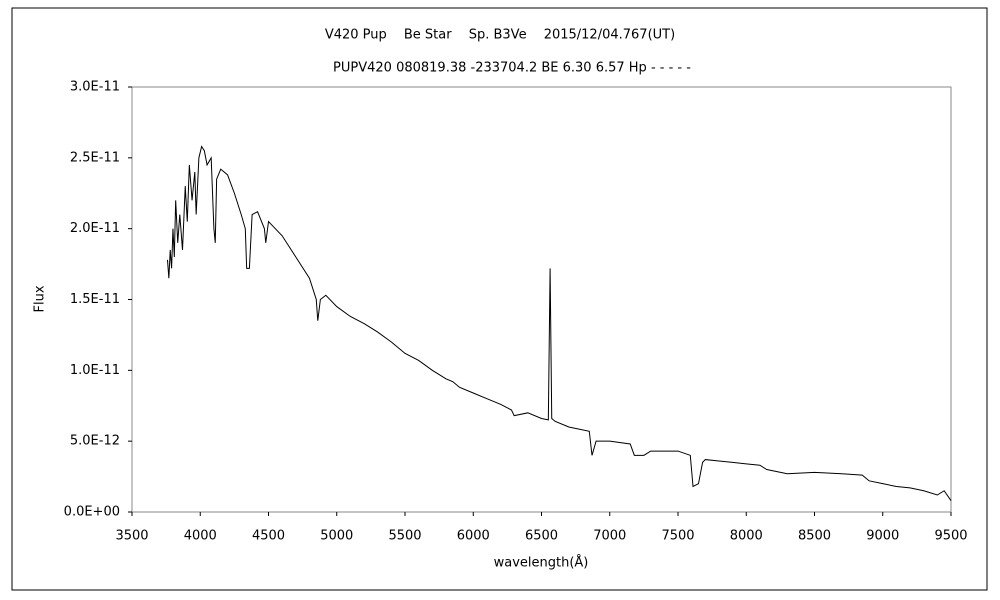  Describe the element at coordinates (404, 536) in the screenshot. I see `x-tick-label: 5500` at that location.